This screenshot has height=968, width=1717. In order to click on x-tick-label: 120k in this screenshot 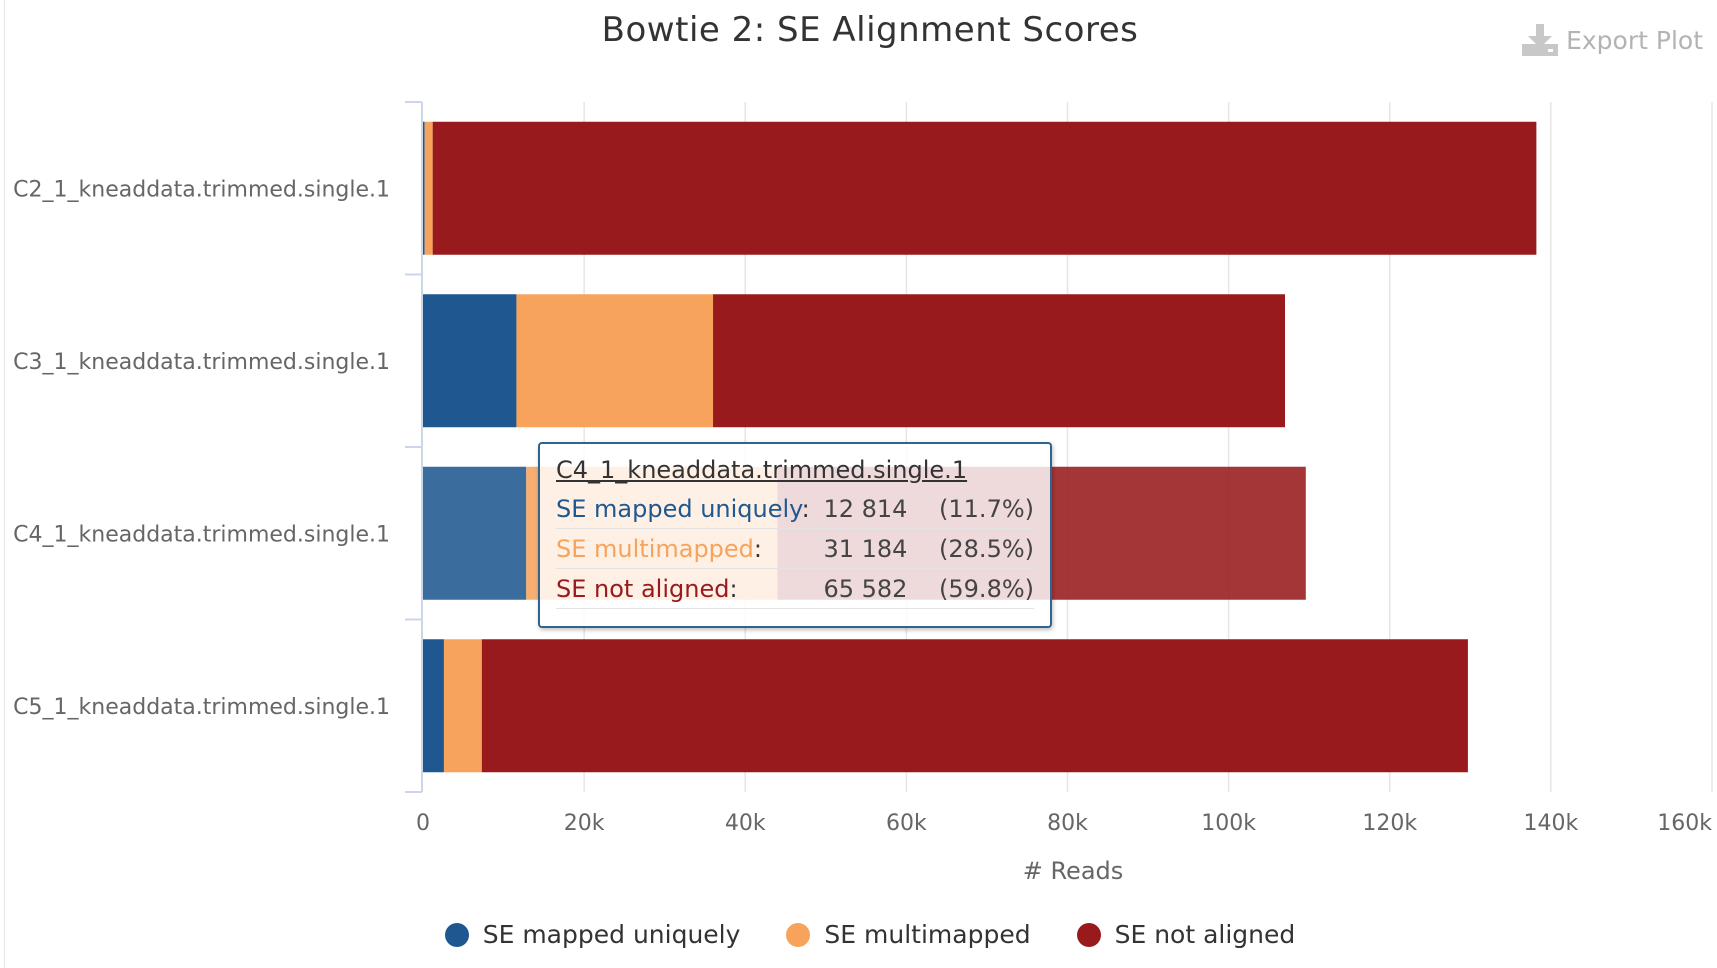, I will do `click(1389, 823)`.